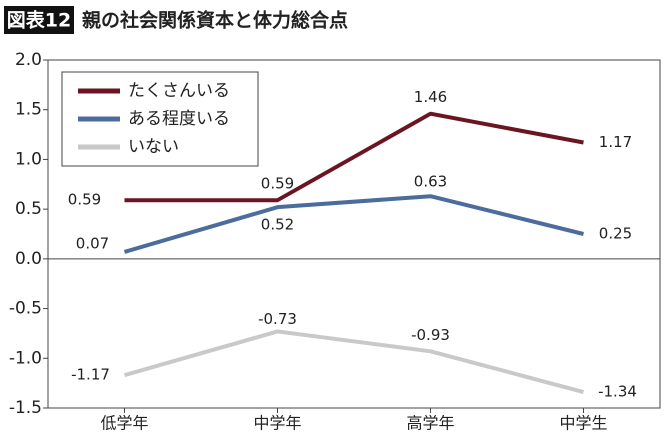  Describe the element at coordinates (124, 423) in the screenshot. I see `x-tick-label: 低学年` at that location.